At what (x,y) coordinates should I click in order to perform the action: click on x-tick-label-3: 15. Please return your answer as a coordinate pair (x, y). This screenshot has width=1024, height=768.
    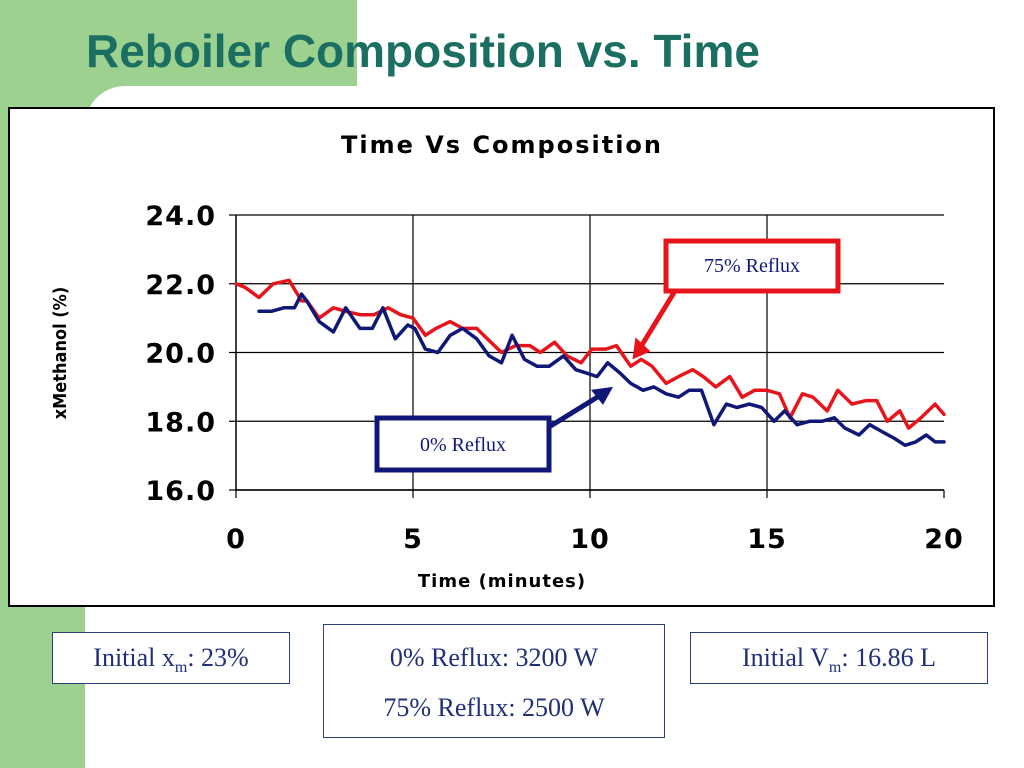
    Looking at the image, I should click on (767, 539).